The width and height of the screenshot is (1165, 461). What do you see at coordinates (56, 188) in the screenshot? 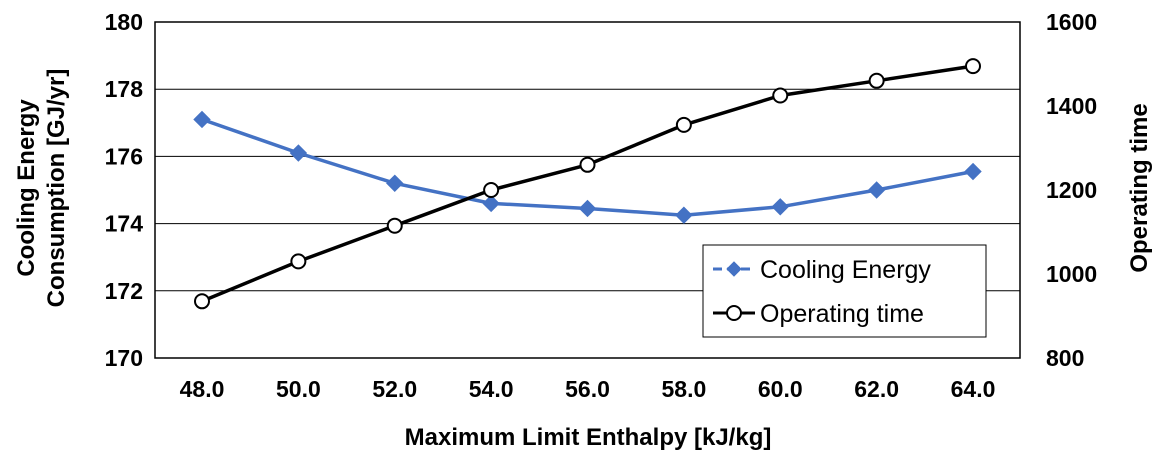
I see `y-axis-title-line2: Consumption [GJ/yr]` at bounding box center [56, 188].